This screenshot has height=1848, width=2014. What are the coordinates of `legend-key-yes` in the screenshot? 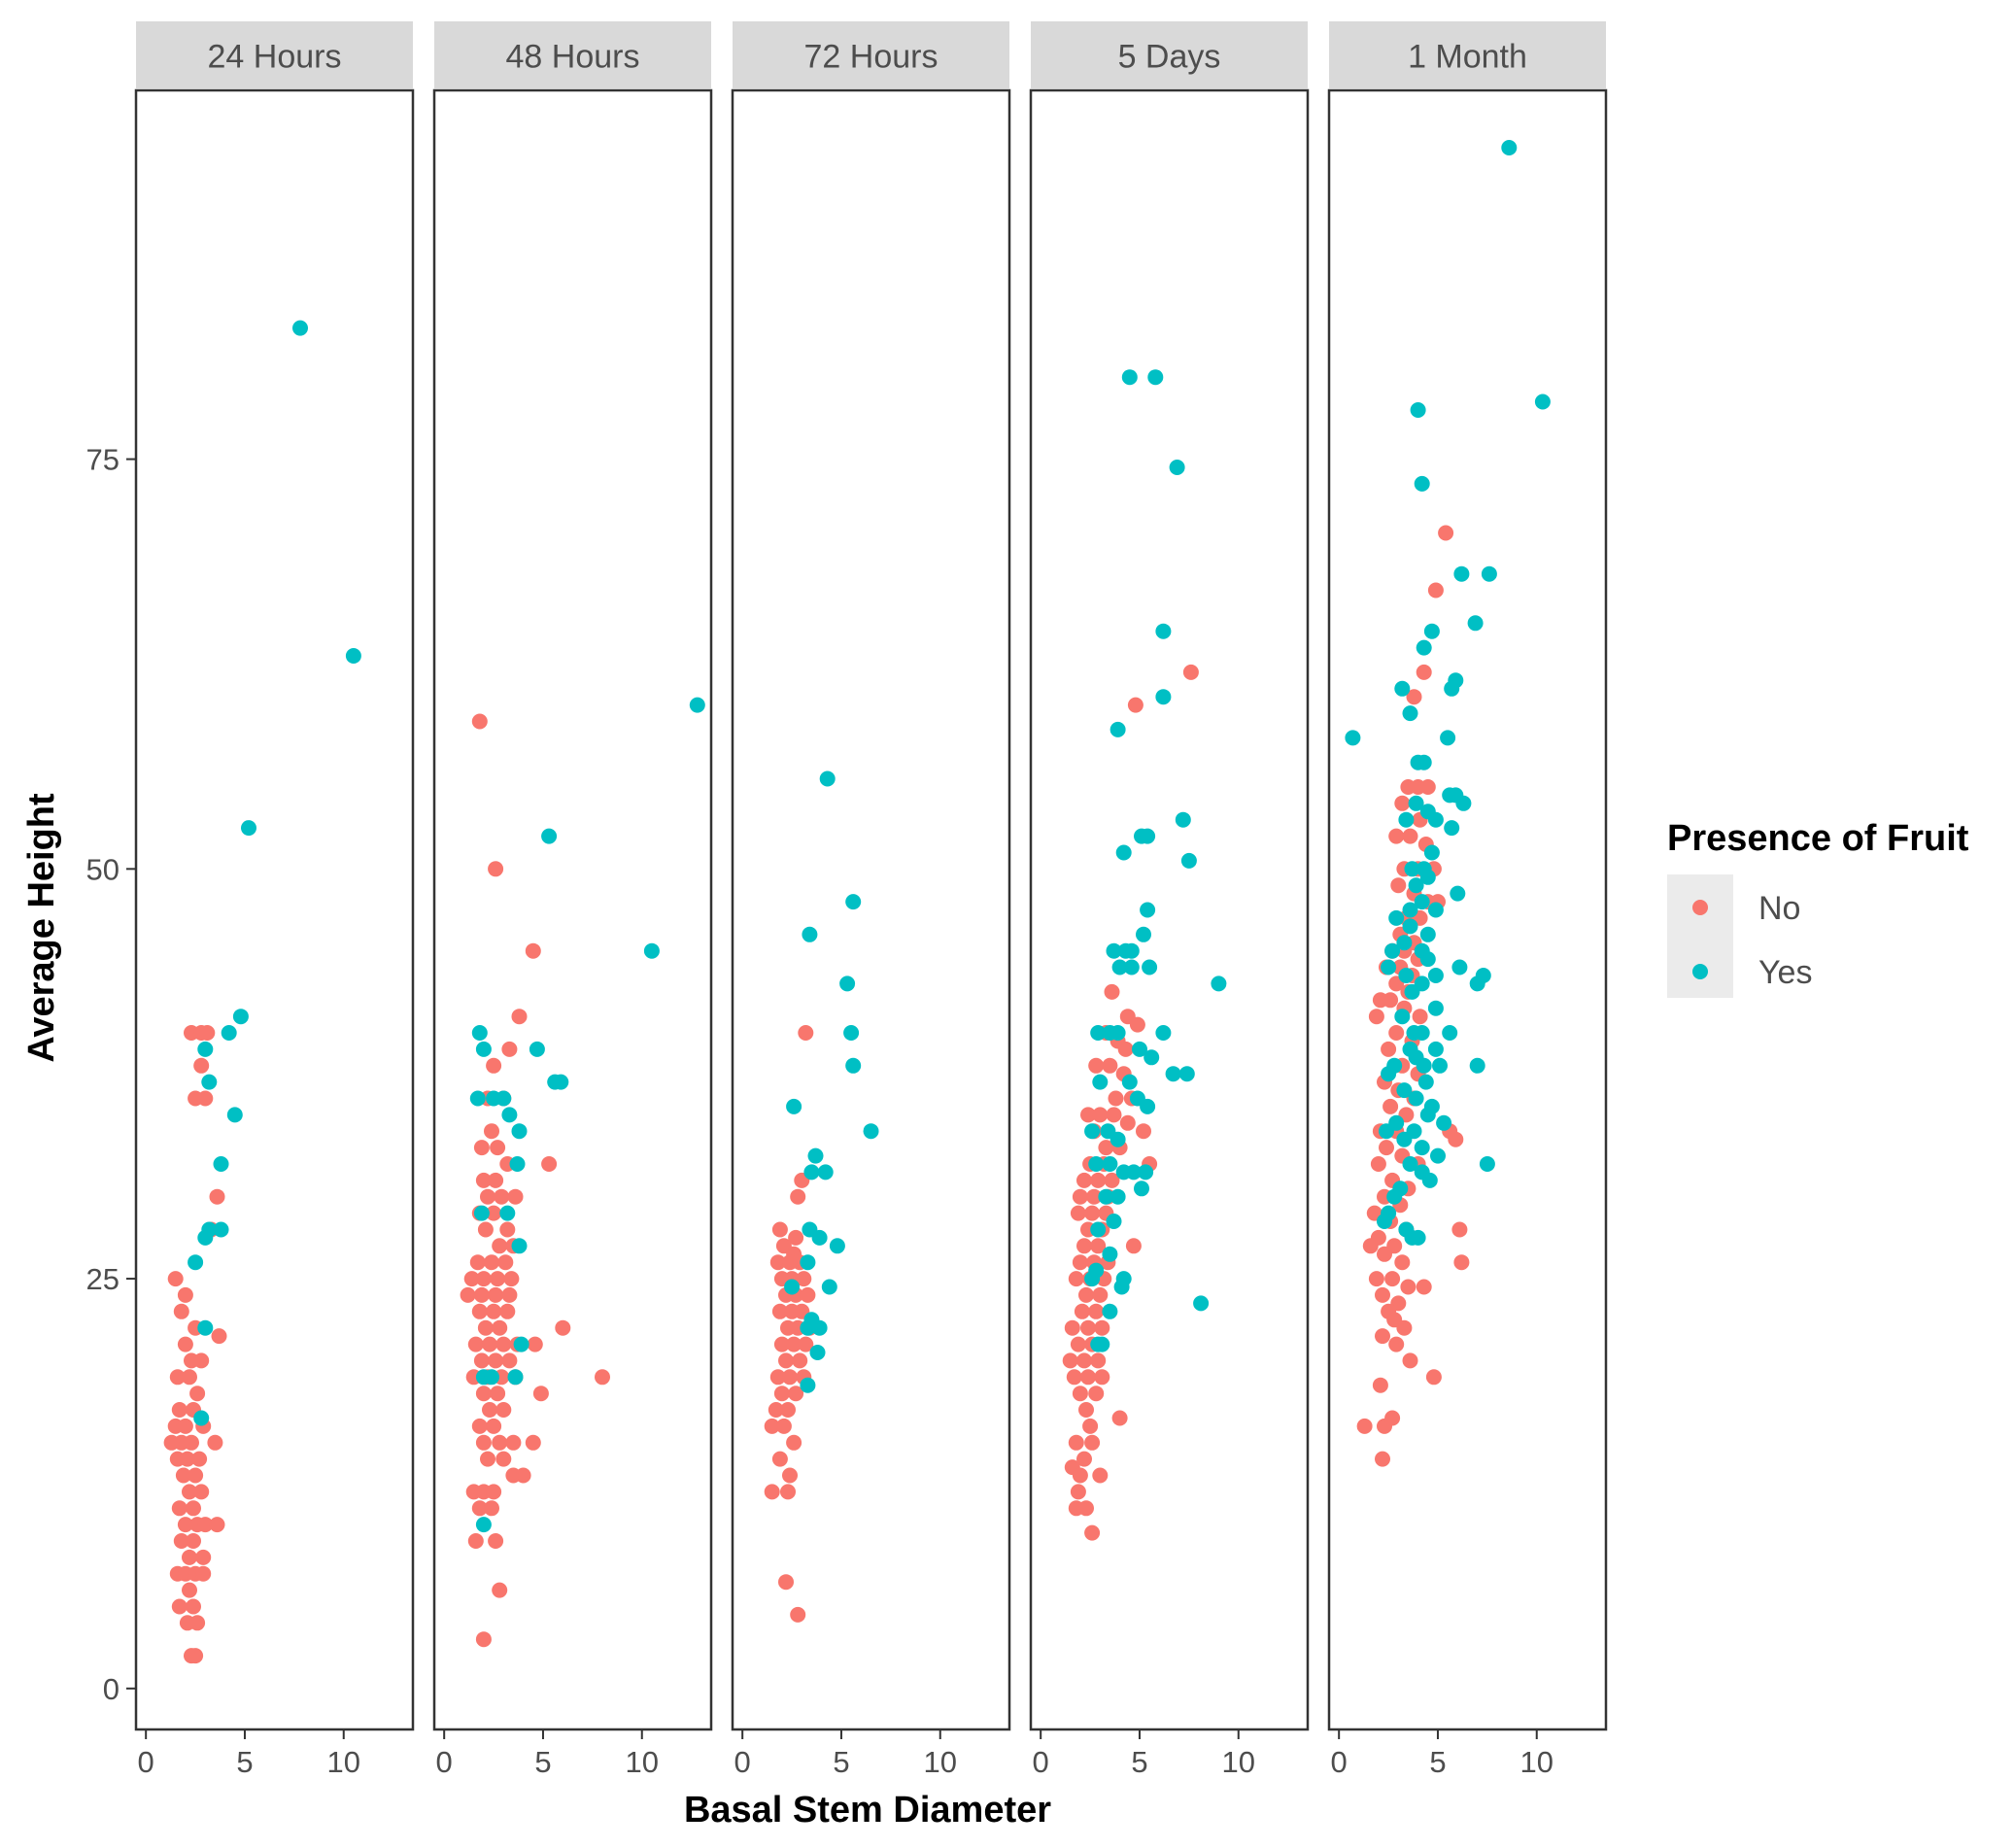 It's located at (1700, 971).